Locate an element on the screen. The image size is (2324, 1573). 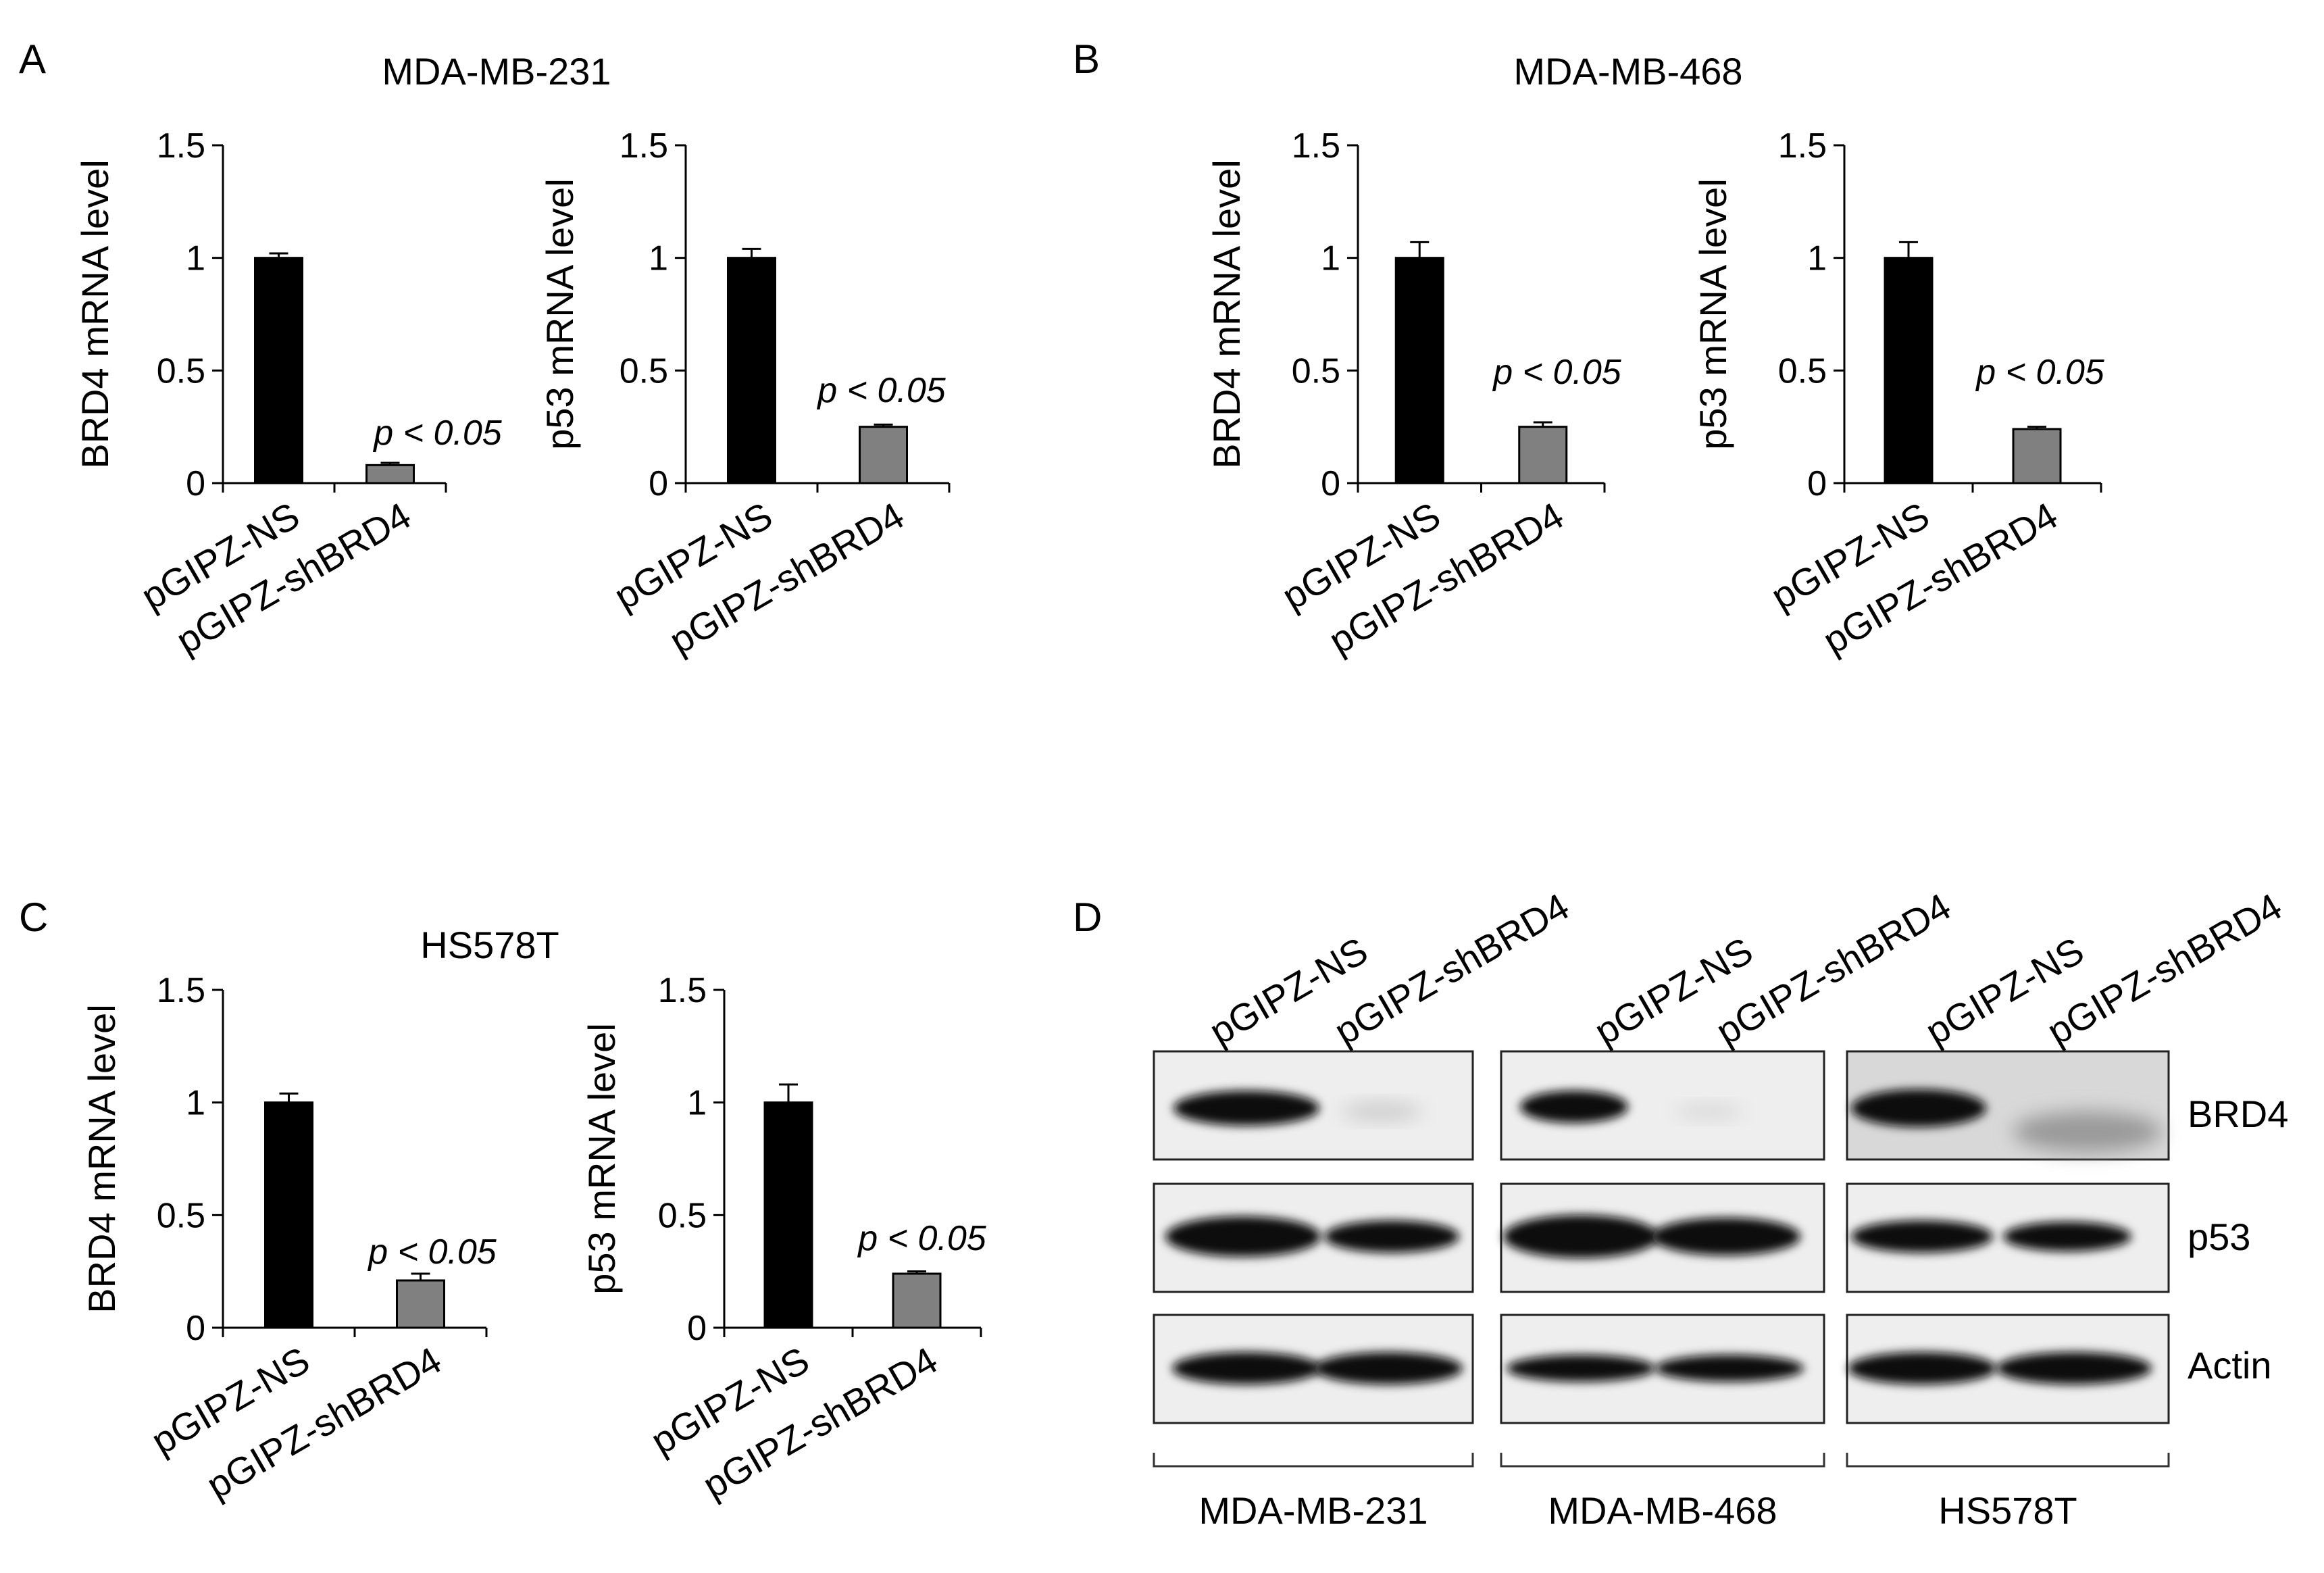
panel-title-c: HS578T is located at coordinates (489, 945).